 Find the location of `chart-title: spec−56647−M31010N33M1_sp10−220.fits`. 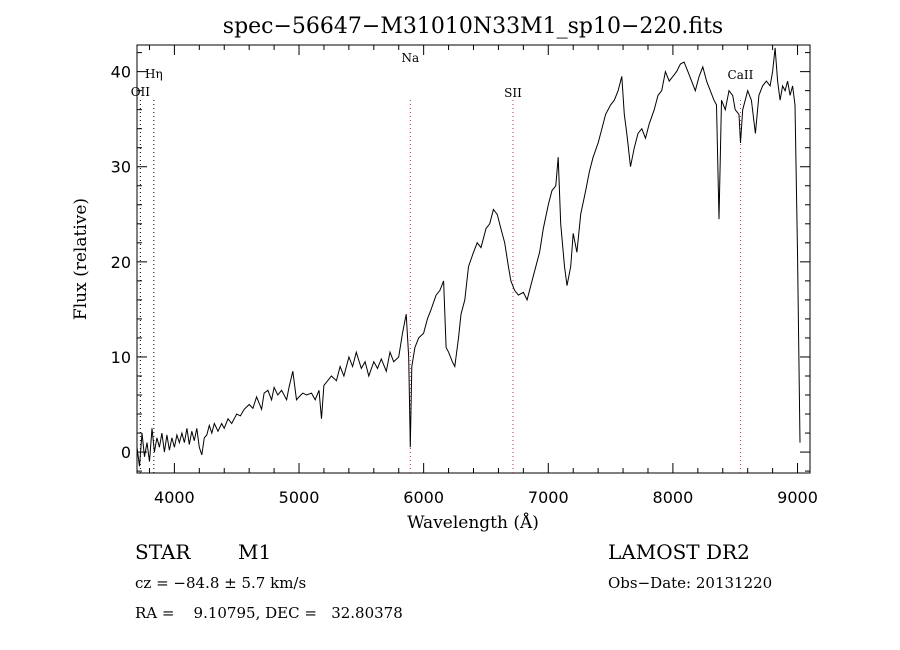

chart-title: spec−56647−M31010N33M1_sp10−220.fits is located at coordinates (473, 26).